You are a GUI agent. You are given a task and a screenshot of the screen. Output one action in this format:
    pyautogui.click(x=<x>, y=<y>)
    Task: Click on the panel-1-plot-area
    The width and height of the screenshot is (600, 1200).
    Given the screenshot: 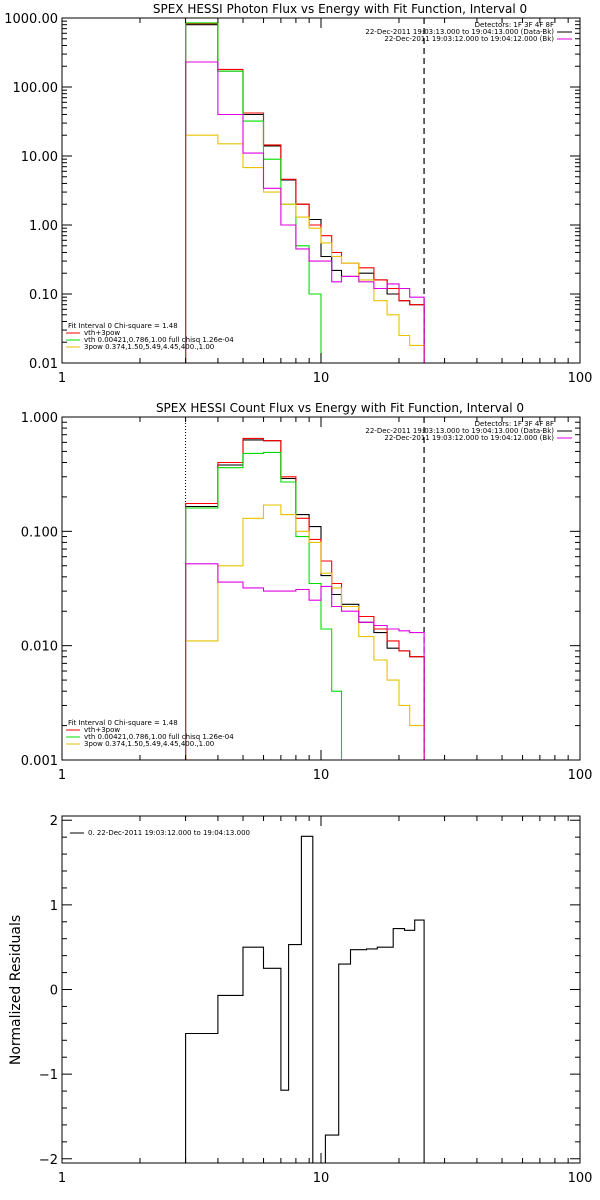 What is the action you would take?
    pyautogui.click(x=305, y=190)
    